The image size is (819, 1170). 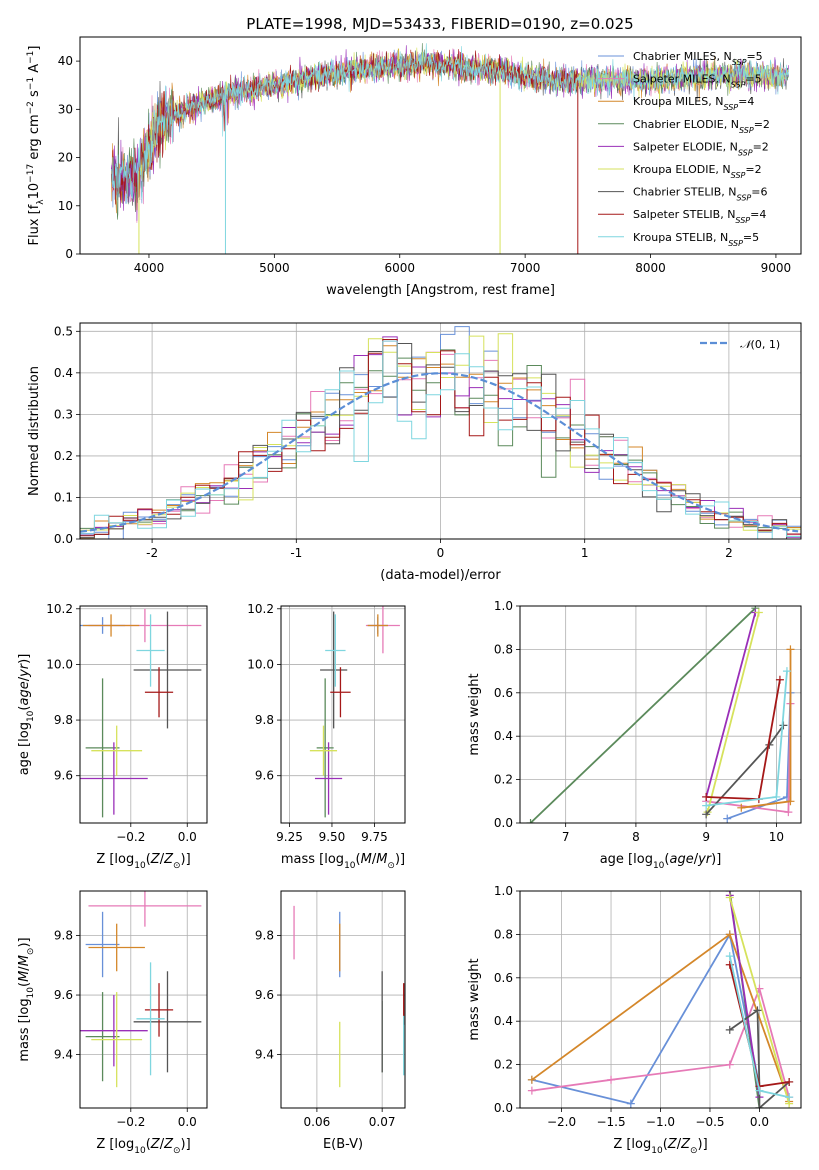 I want to click on legend-tail: =5, so click(x=751, y=237).